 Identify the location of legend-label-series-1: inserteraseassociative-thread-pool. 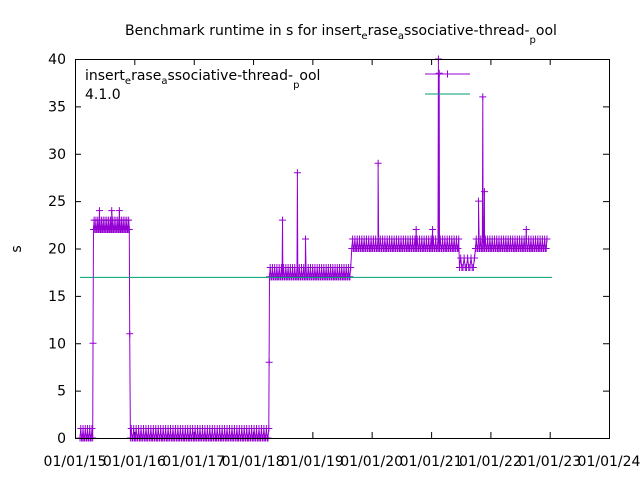
(202, 79).